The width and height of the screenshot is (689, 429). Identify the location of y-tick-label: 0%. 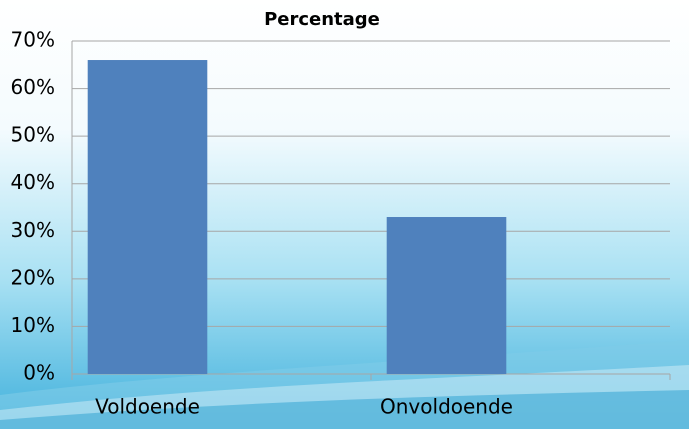
(39, 373).